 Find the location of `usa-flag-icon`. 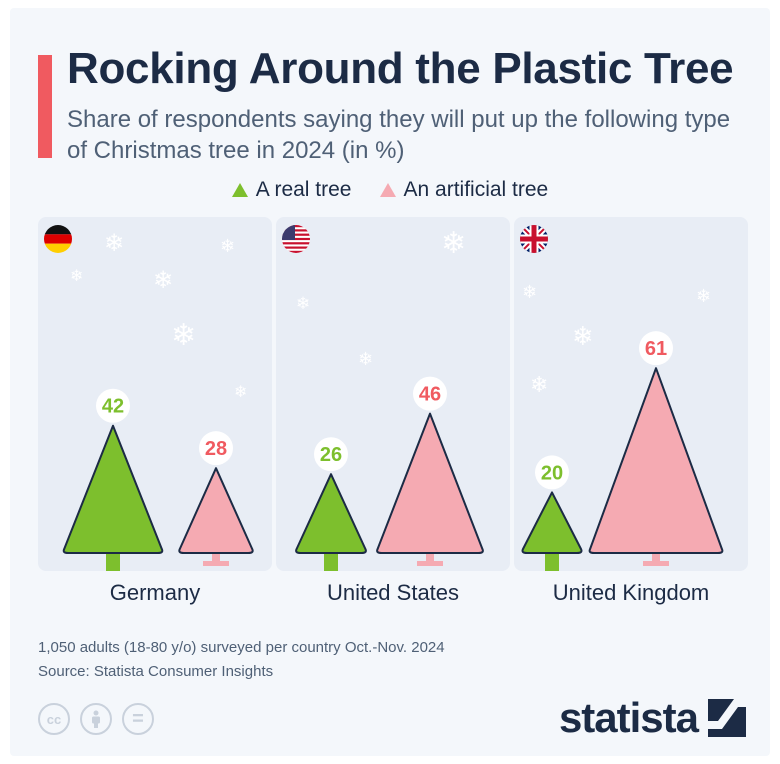

usa-flag-icon is located at coordinates (296, 239).